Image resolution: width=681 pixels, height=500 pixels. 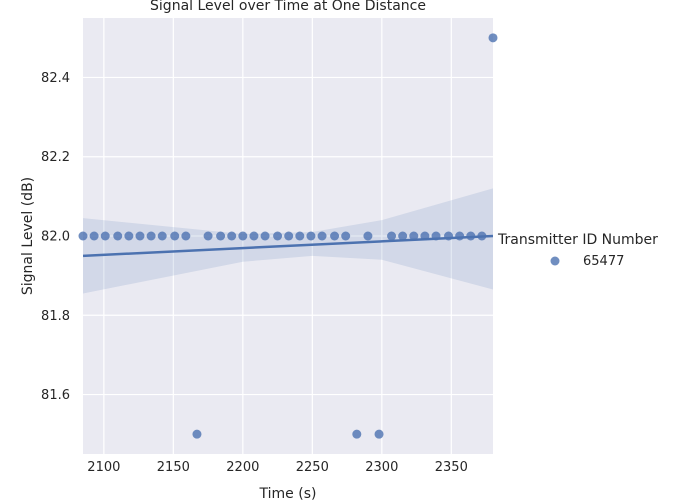 I want to click on y-tick-label: 82.0, so click(x=55, y=237).